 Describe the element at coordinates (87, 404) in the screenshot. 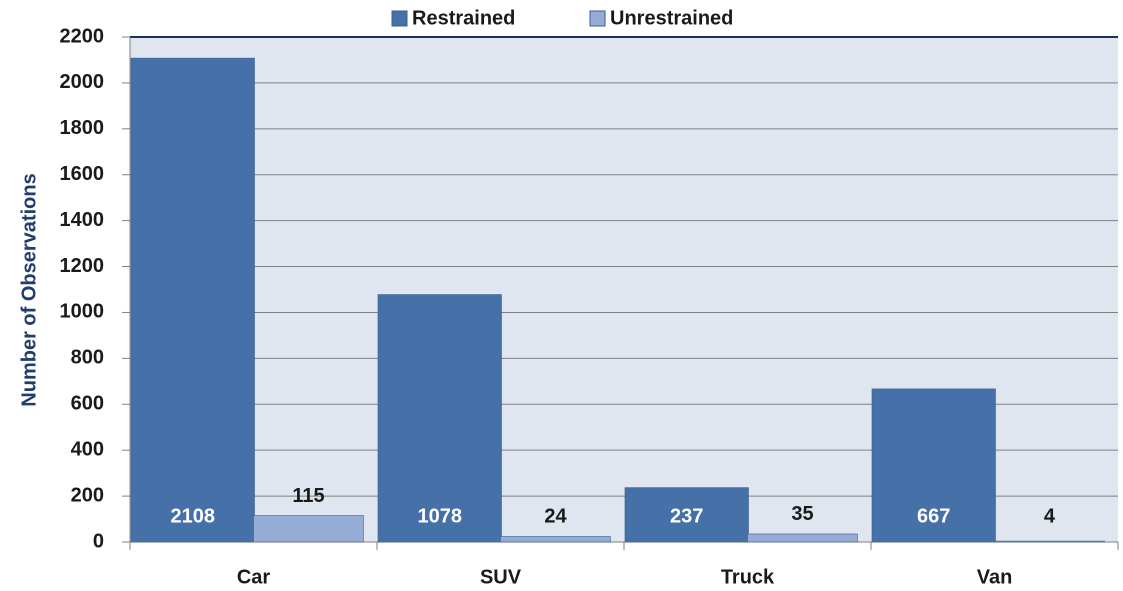

I see `y-tick-label: 600` at that location.